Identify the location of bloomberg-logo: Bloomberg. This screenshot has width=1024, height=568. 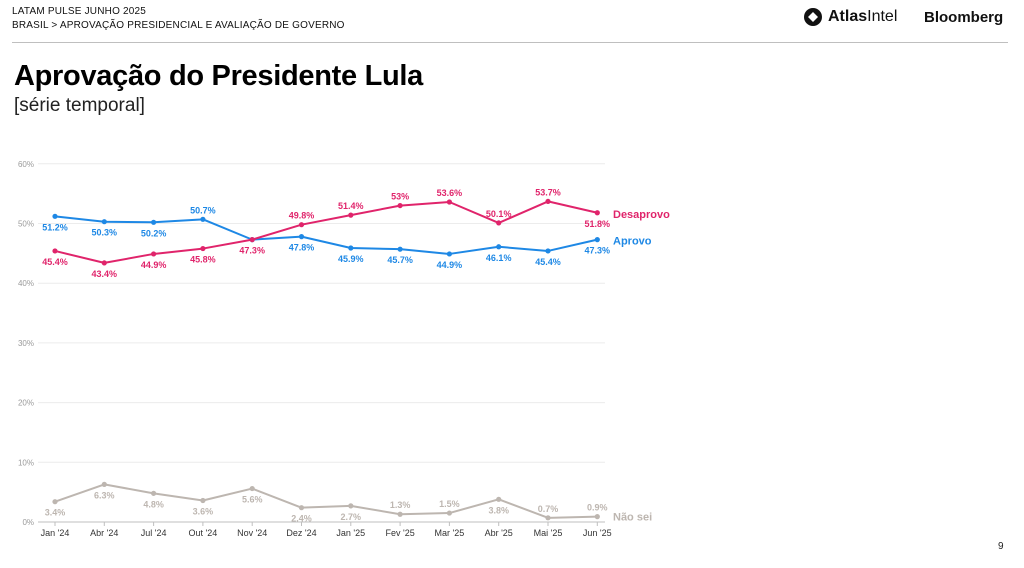
(964, 17).